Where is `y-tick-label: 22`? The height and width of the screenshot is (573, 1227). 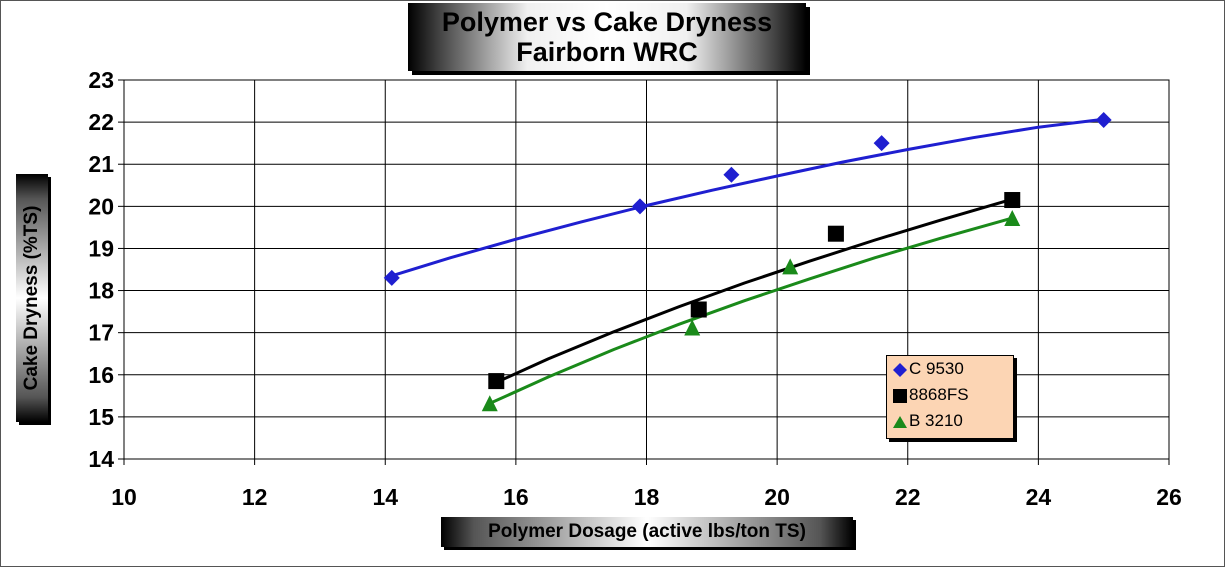
y-tick-label: 22 is located at coordinates (101, 122).